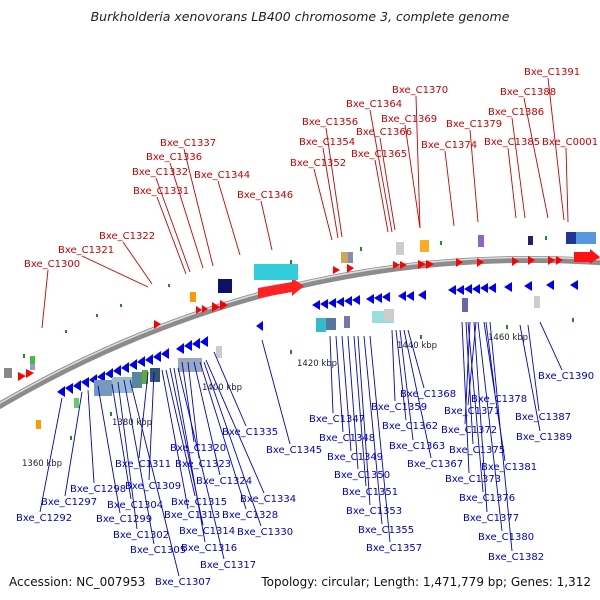 Image resolution: width=600 pixels, height=600 pixels. What do you see at coordinates (435, 464) in the screenshot?
I see `gene-label: Bxe_C1367` at bounding box center [435, 464].